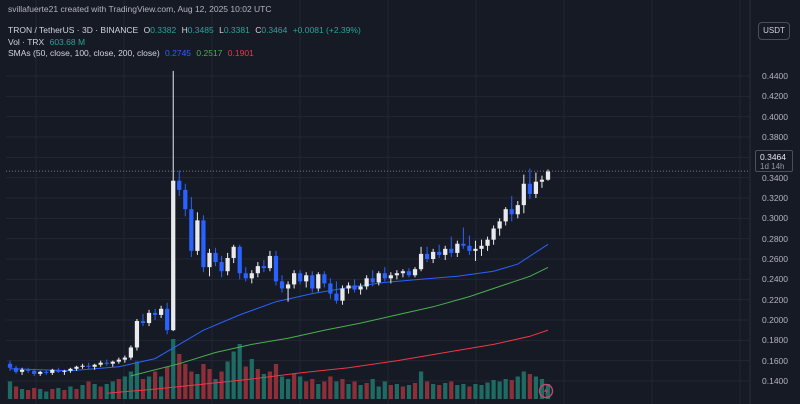 The height and width of the screenshot is (404, 800). What do you see at coordinates (236, 30) in the screenshot?
I see `low-number: 0.3381` at bounding box center [236, 30].